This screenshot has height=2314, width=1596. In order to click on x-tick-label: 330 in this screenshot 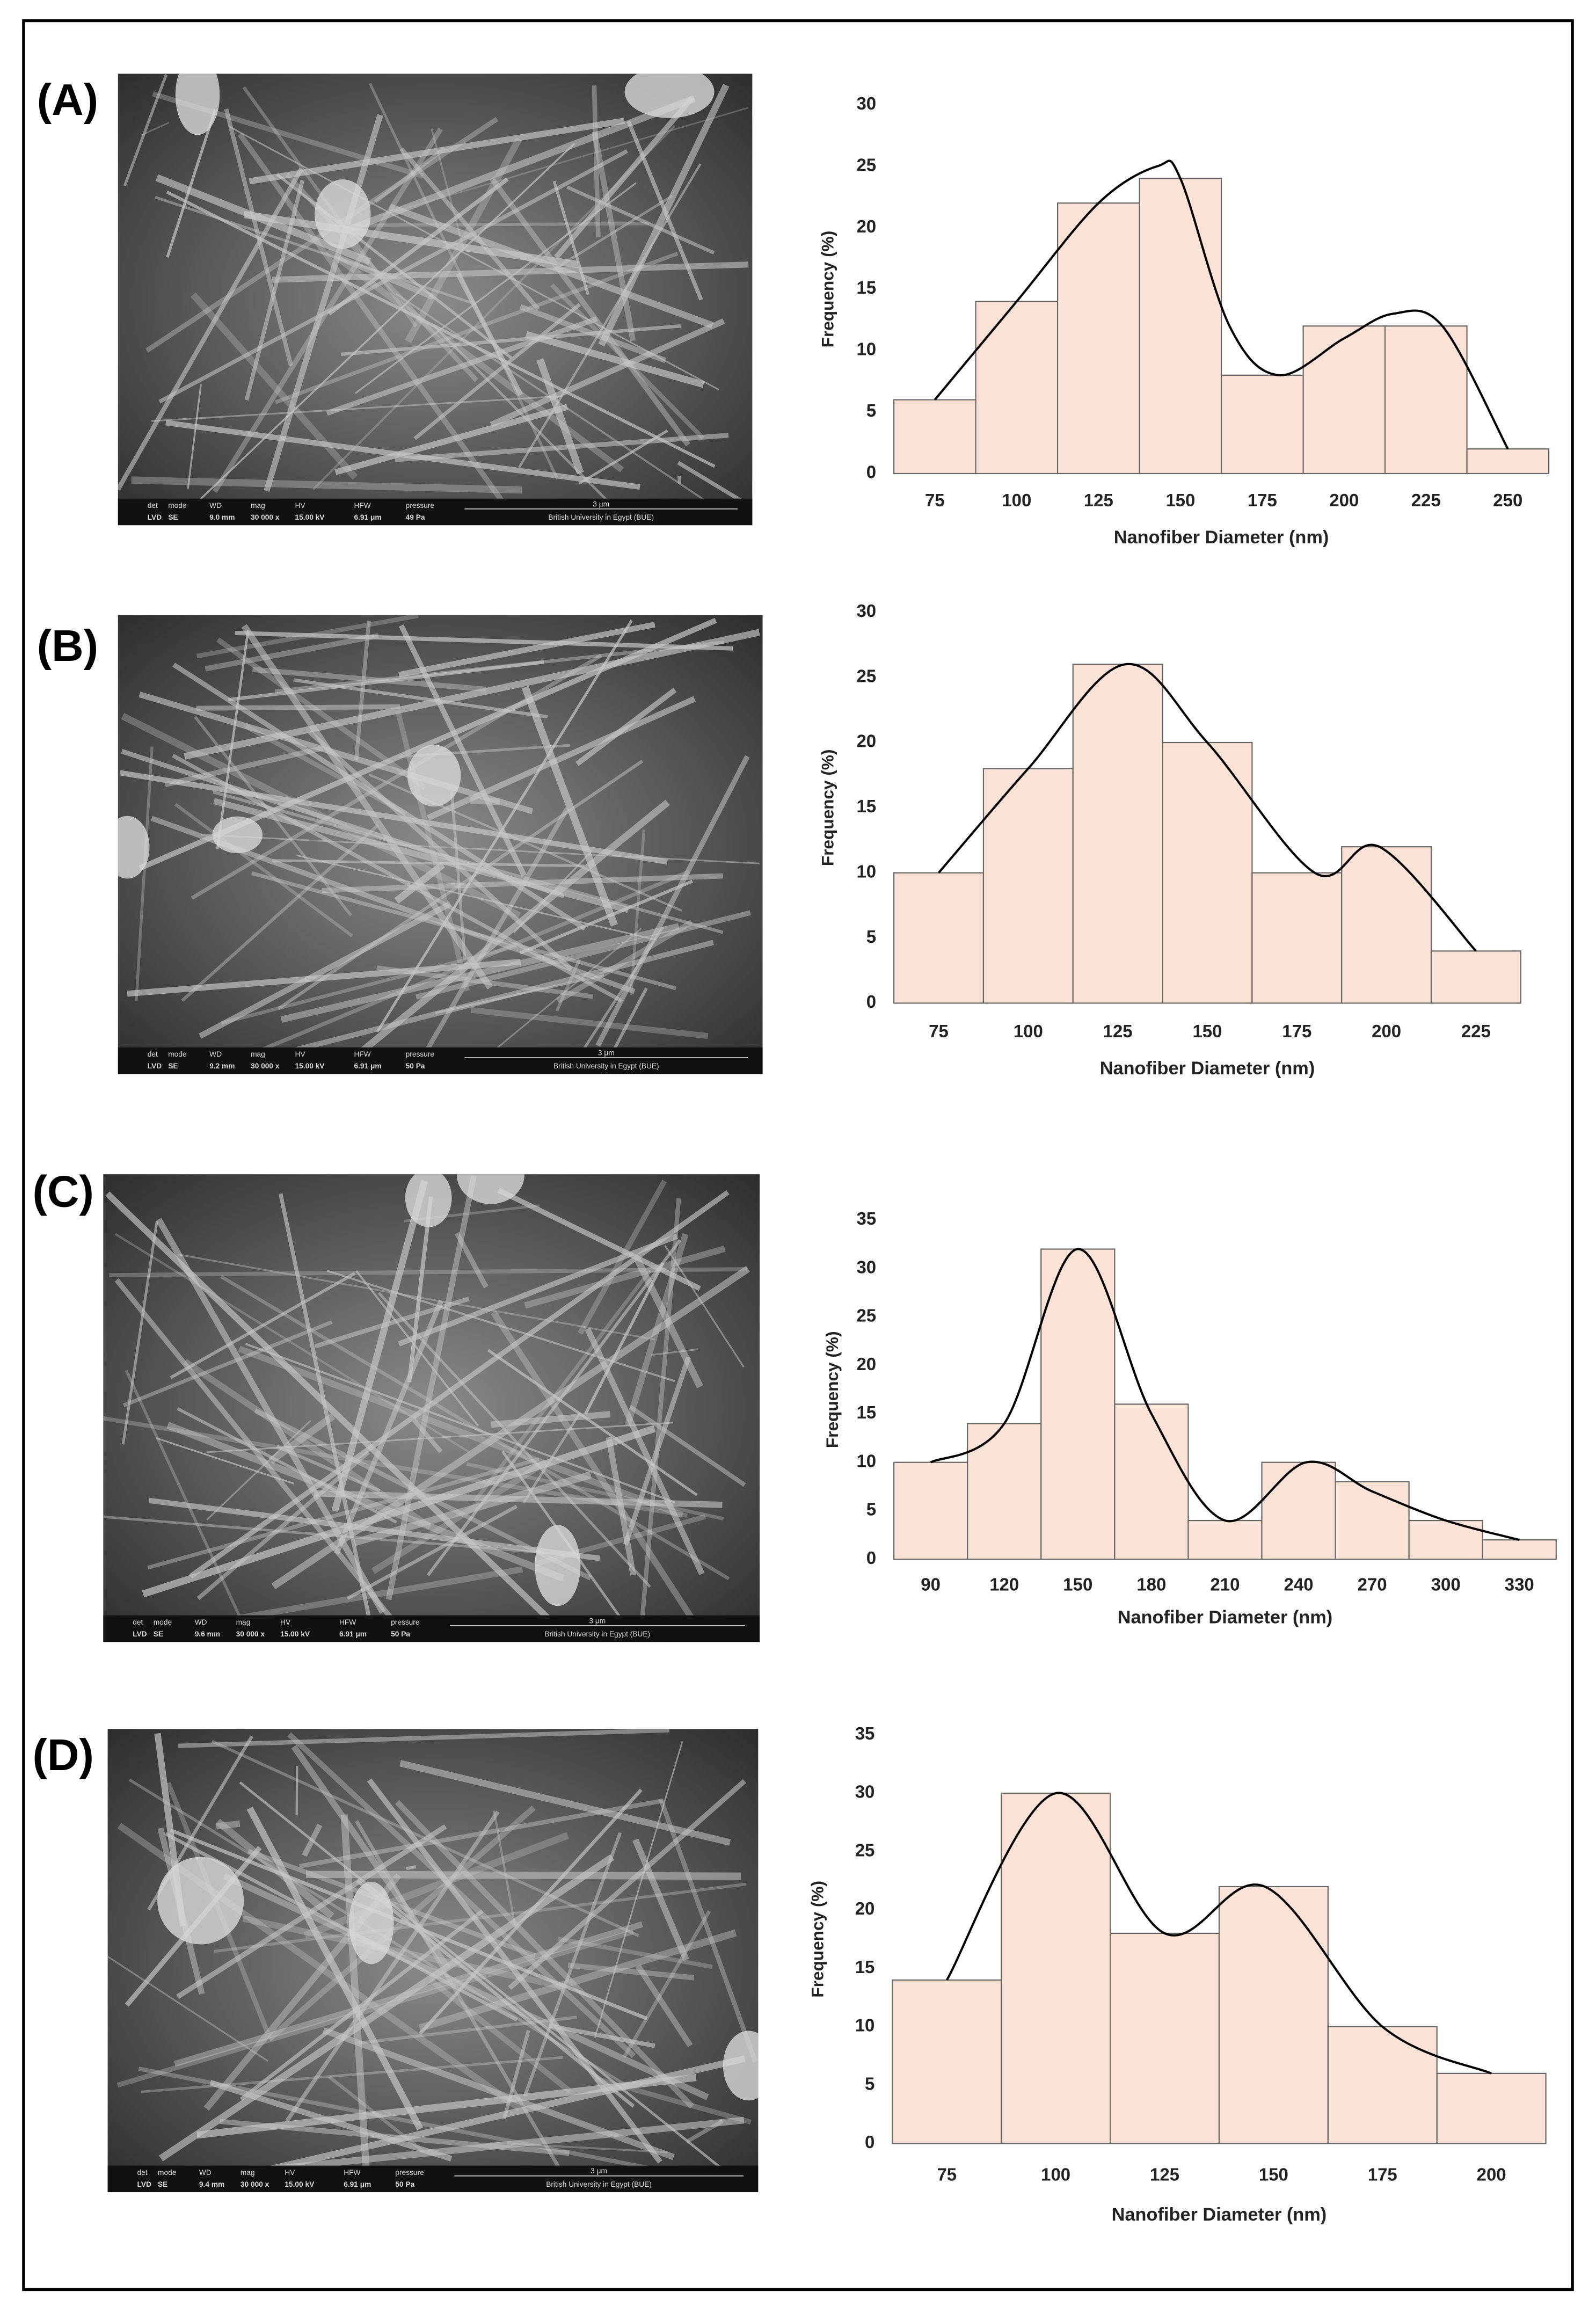, I will do `click(1520, 1584)`.